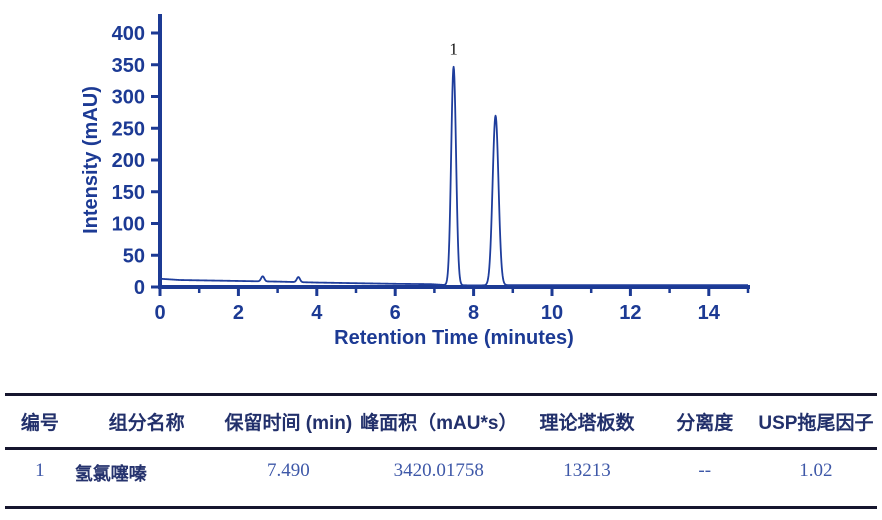 The image size is (882, 520). Describe the element at coordinates (128, 66) in the screenshot. I see `y-tick-label: 350` at that location.